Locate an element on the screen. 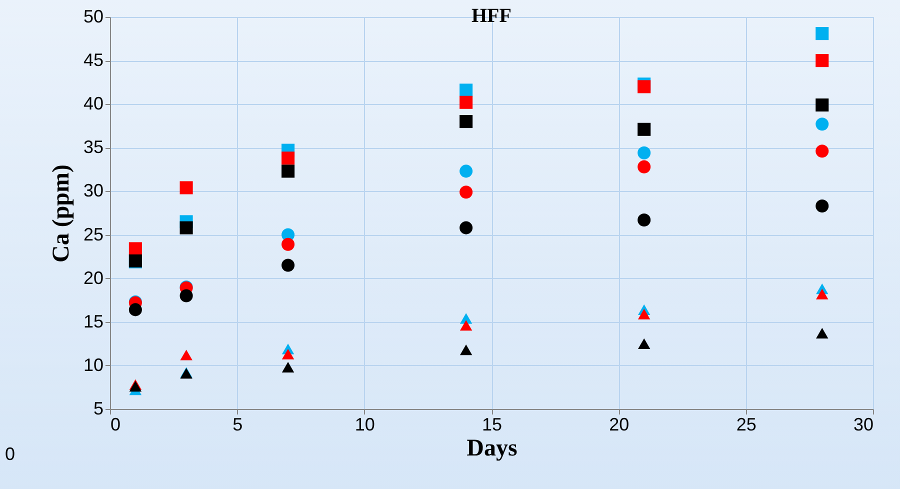  text: 0 is located at coordinates (10, 454).